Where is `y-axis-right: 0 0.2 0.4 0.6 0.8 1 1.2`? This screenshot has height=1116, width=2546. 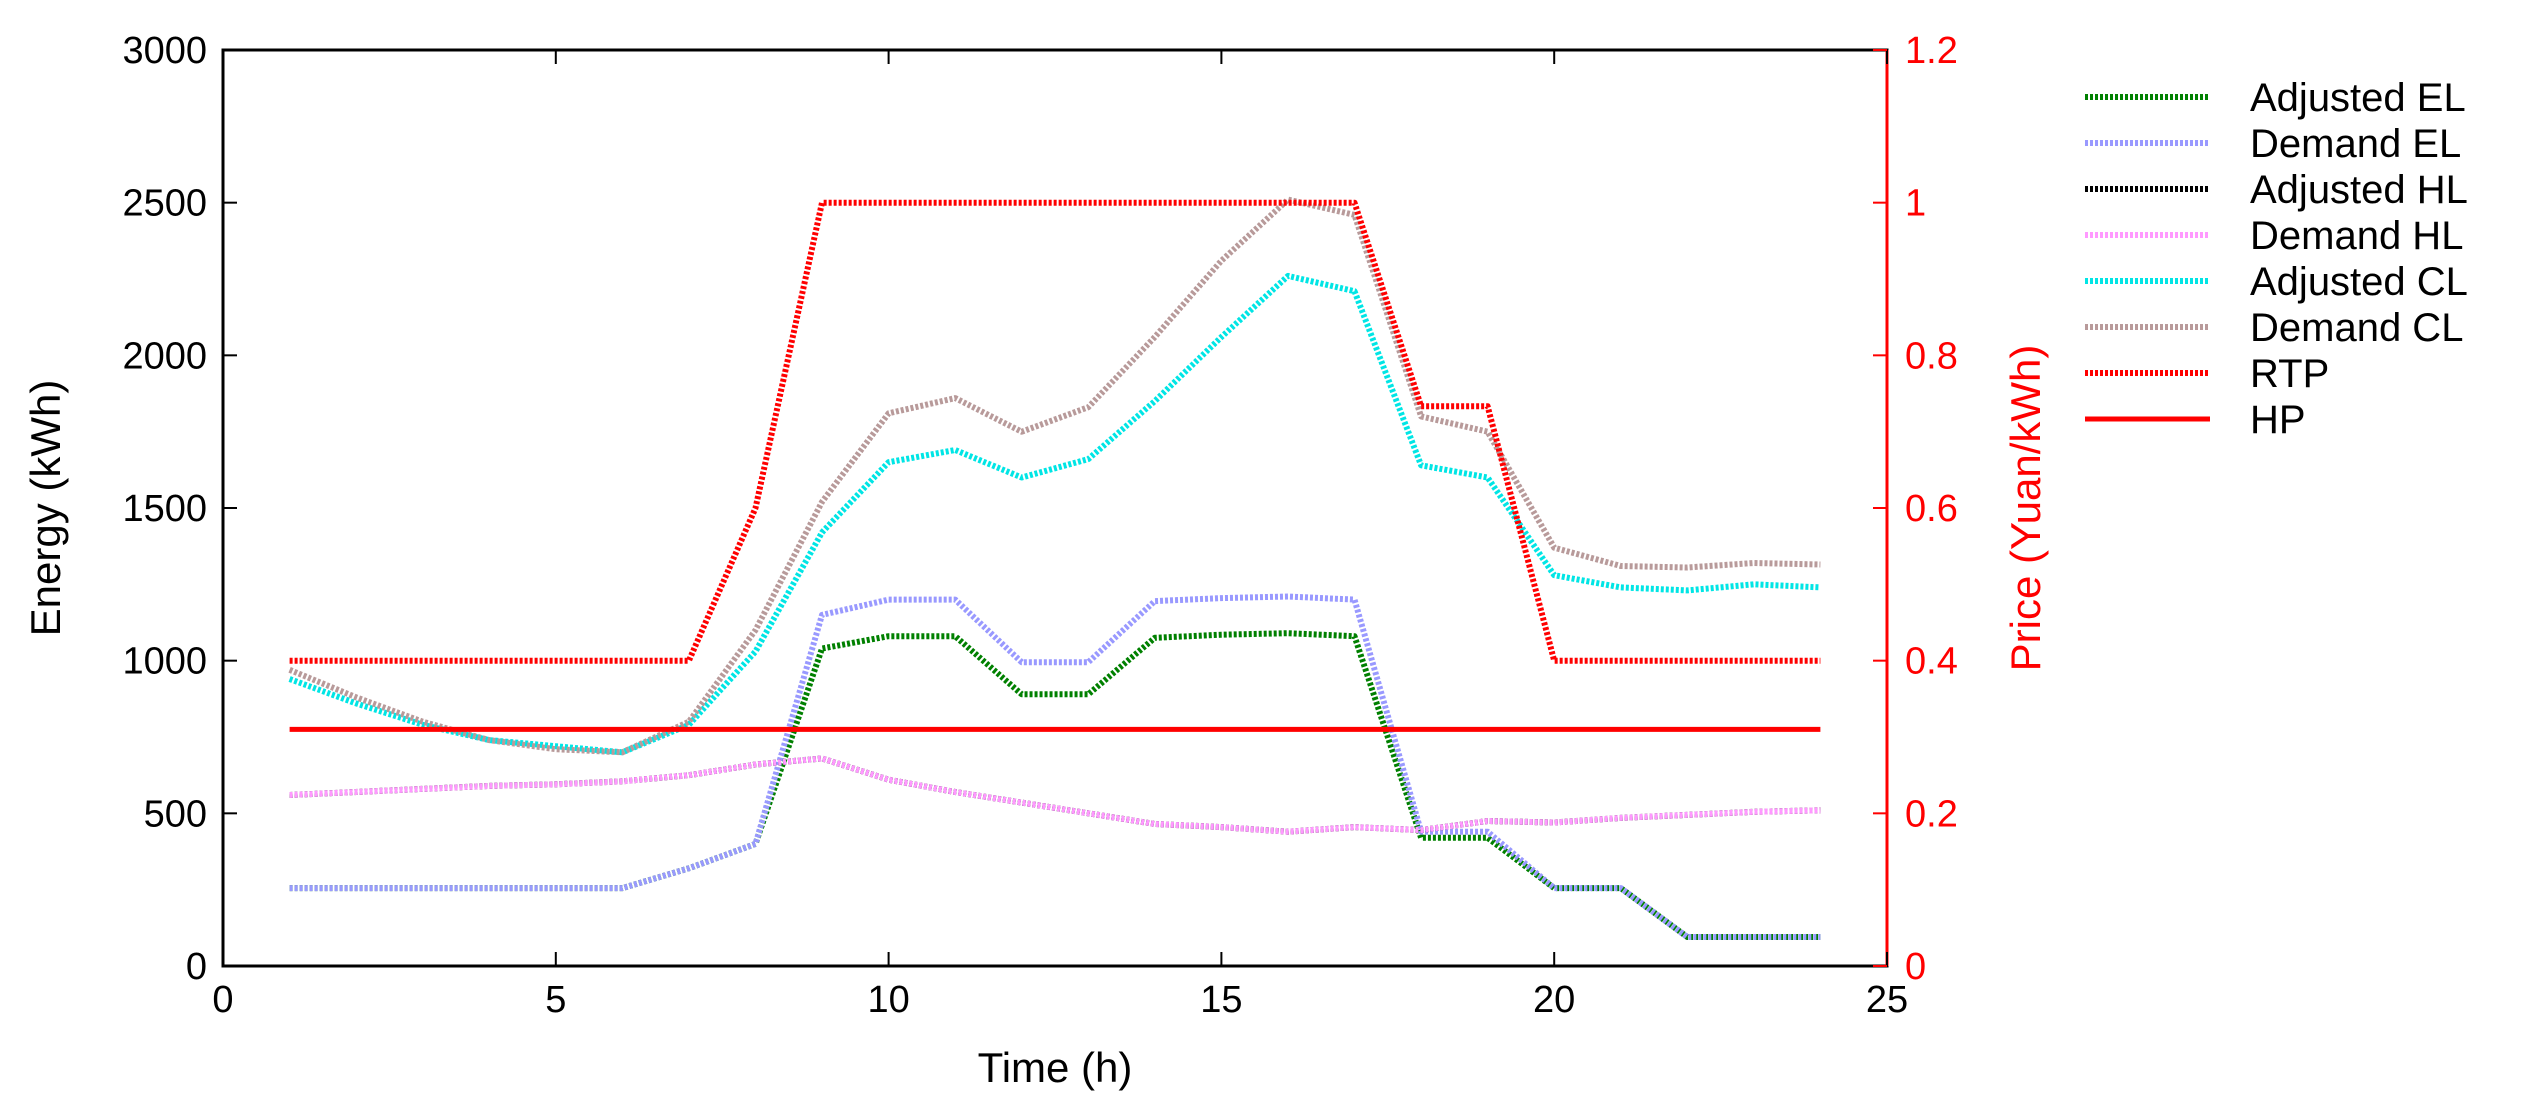
y-axis-right: 0 0.2 0.4 0.6 0.8 1 1.2 is located at coordinates (1915, 509).